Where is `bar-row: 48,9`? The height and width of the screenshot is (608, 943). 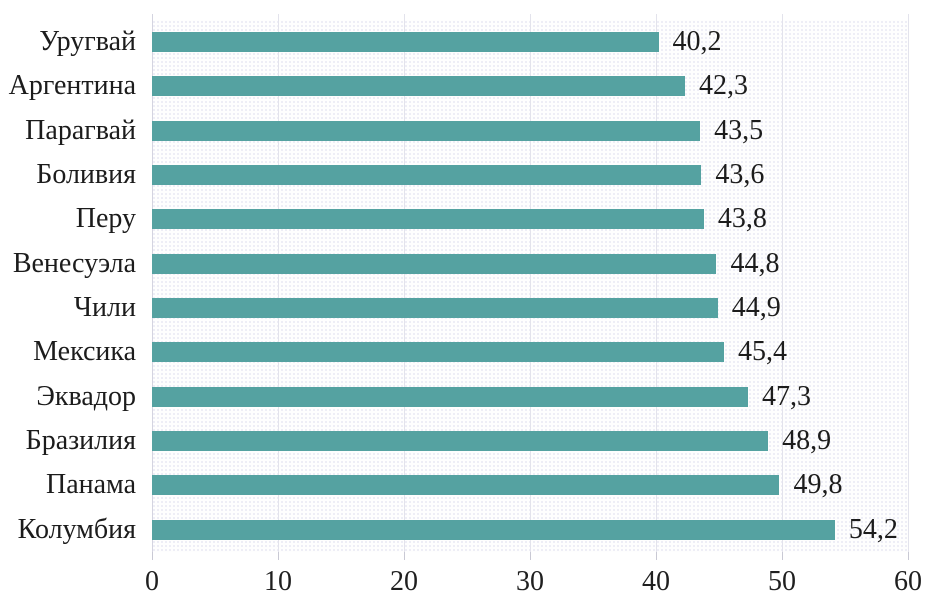 bar-row: 48,9 is located at coordinates (530, 441).